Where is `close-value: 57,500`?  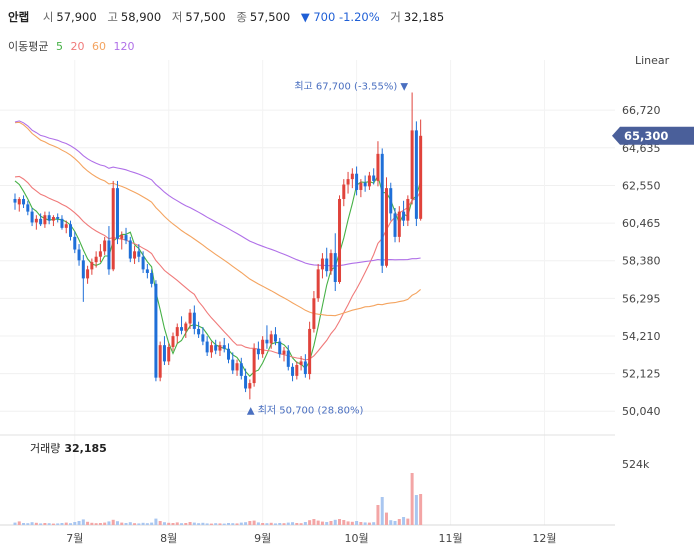
close-value: 57,500 is located at coordinates (270, 17).